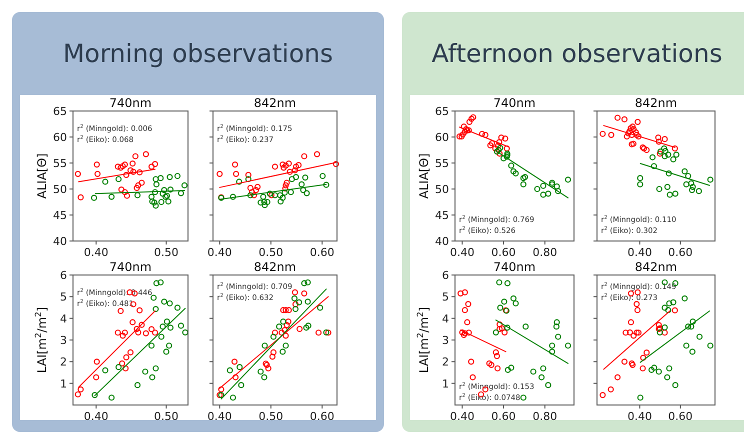 The image size is (744, 440). Describe the element at coordinates (445, 319) in the screenshot. I see `y-tick-label: 4` at that location.